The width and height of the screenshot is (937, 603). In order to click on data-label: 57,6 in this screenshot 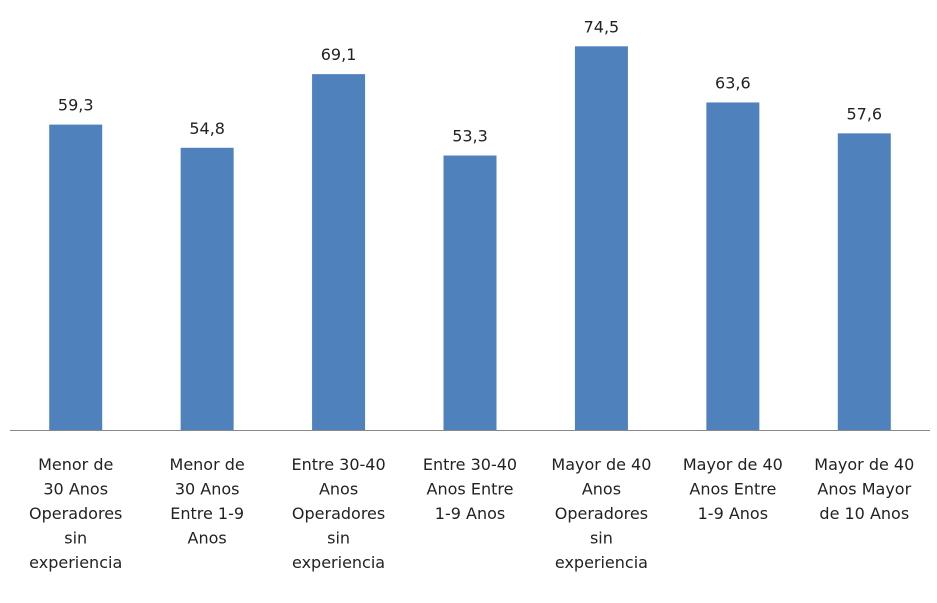, I will do `click(864, 113)`.